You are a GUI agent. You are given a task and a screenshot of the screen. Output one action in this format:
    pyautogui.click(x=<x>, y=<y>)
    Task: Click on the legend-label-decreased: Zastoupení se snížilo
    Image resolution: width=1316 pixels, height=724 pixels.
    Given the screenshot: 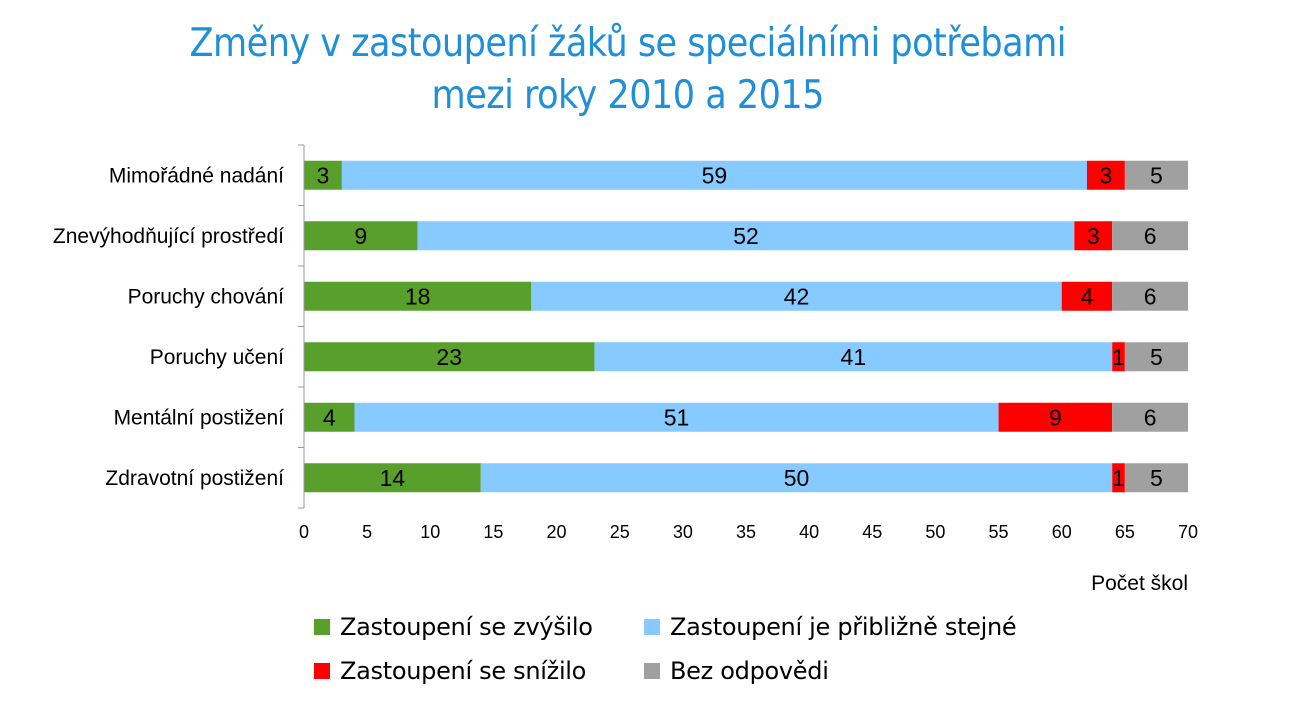 What is the action you would take?
    pyautogui.click(x=463, y=671)
    